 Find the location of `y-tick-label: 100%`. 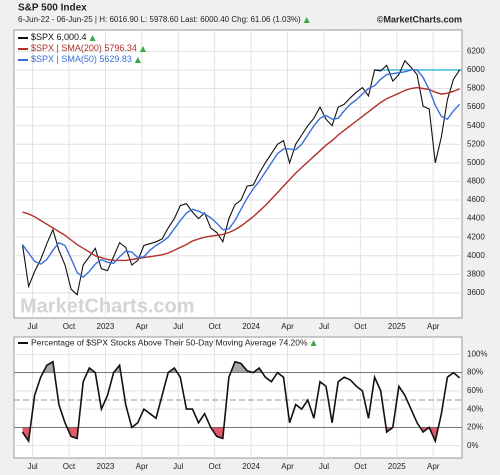

y-tick-label: 100% is located at coordinates (477, 353).